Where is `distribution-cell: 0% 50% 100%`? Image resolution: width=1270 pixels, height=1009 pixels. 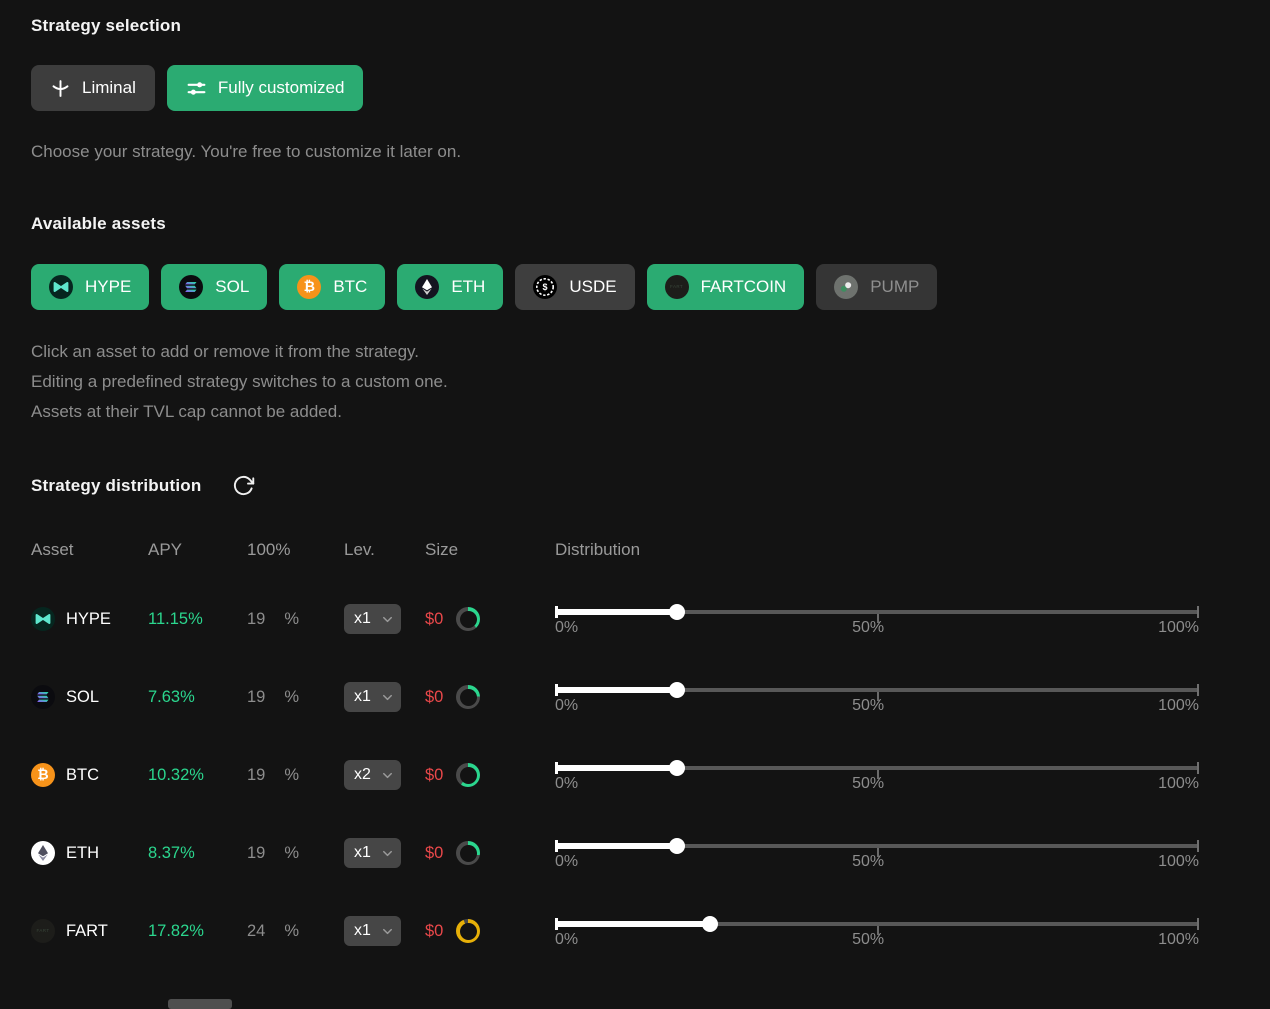 distribution-cell: 0% 50% 100% is located at coordinates (897, 775).